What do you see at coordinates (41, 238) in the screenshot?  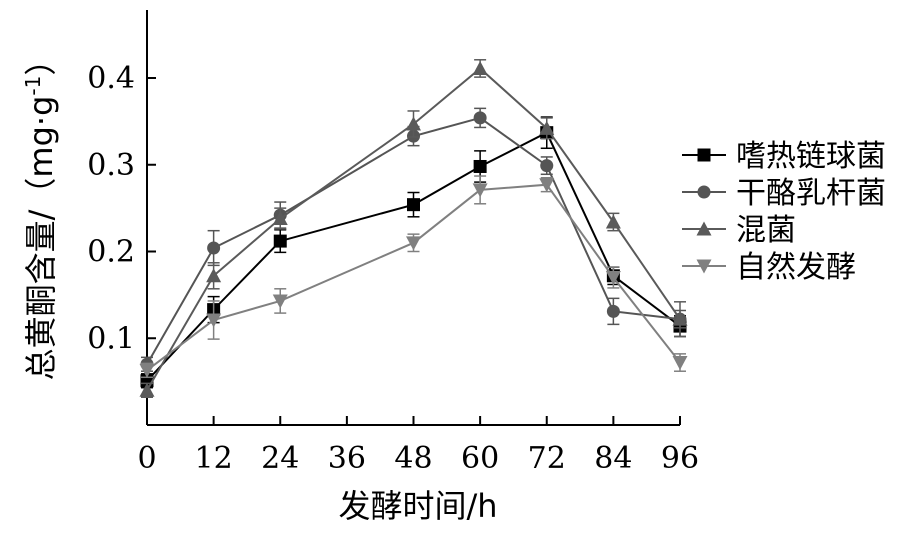 I see `y-axis-title-main: 总黄酮含量/（mg·g` at bounding box center [41, 238].